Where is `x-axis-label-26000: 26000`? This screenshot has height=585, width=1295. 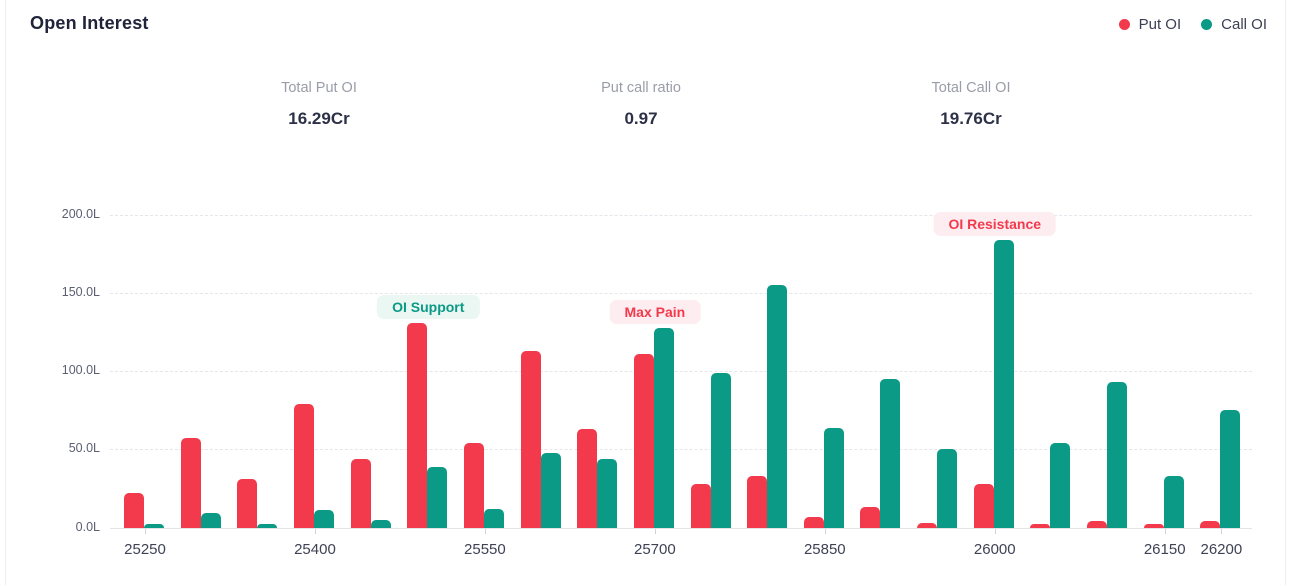
x-axis-label-26000: 26000 is located at coordinates (994, 549).